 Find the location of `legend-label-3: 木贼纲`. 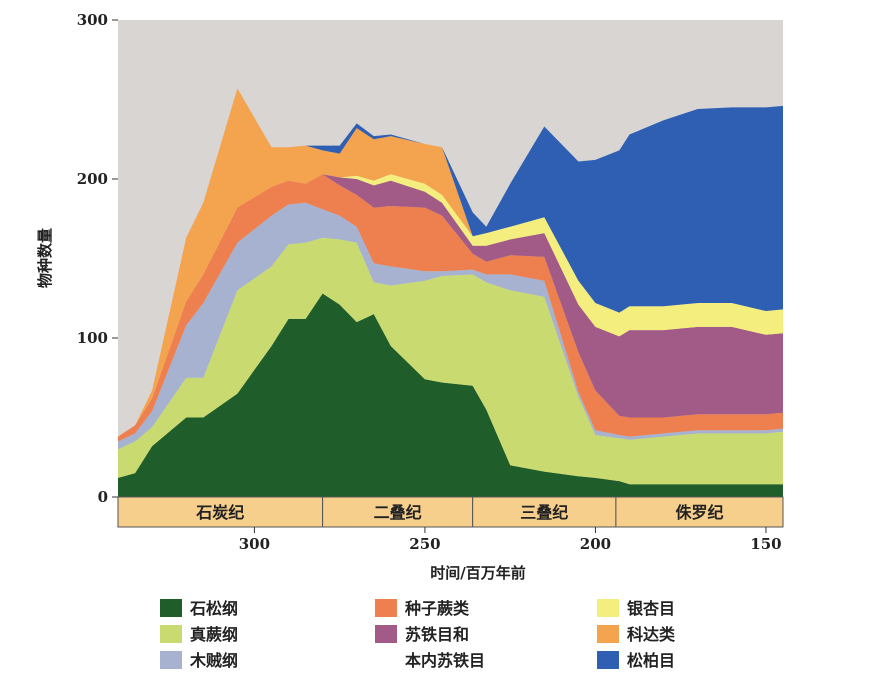

legend-label-3: 木贼纲 is located at coordinates (213, 660).